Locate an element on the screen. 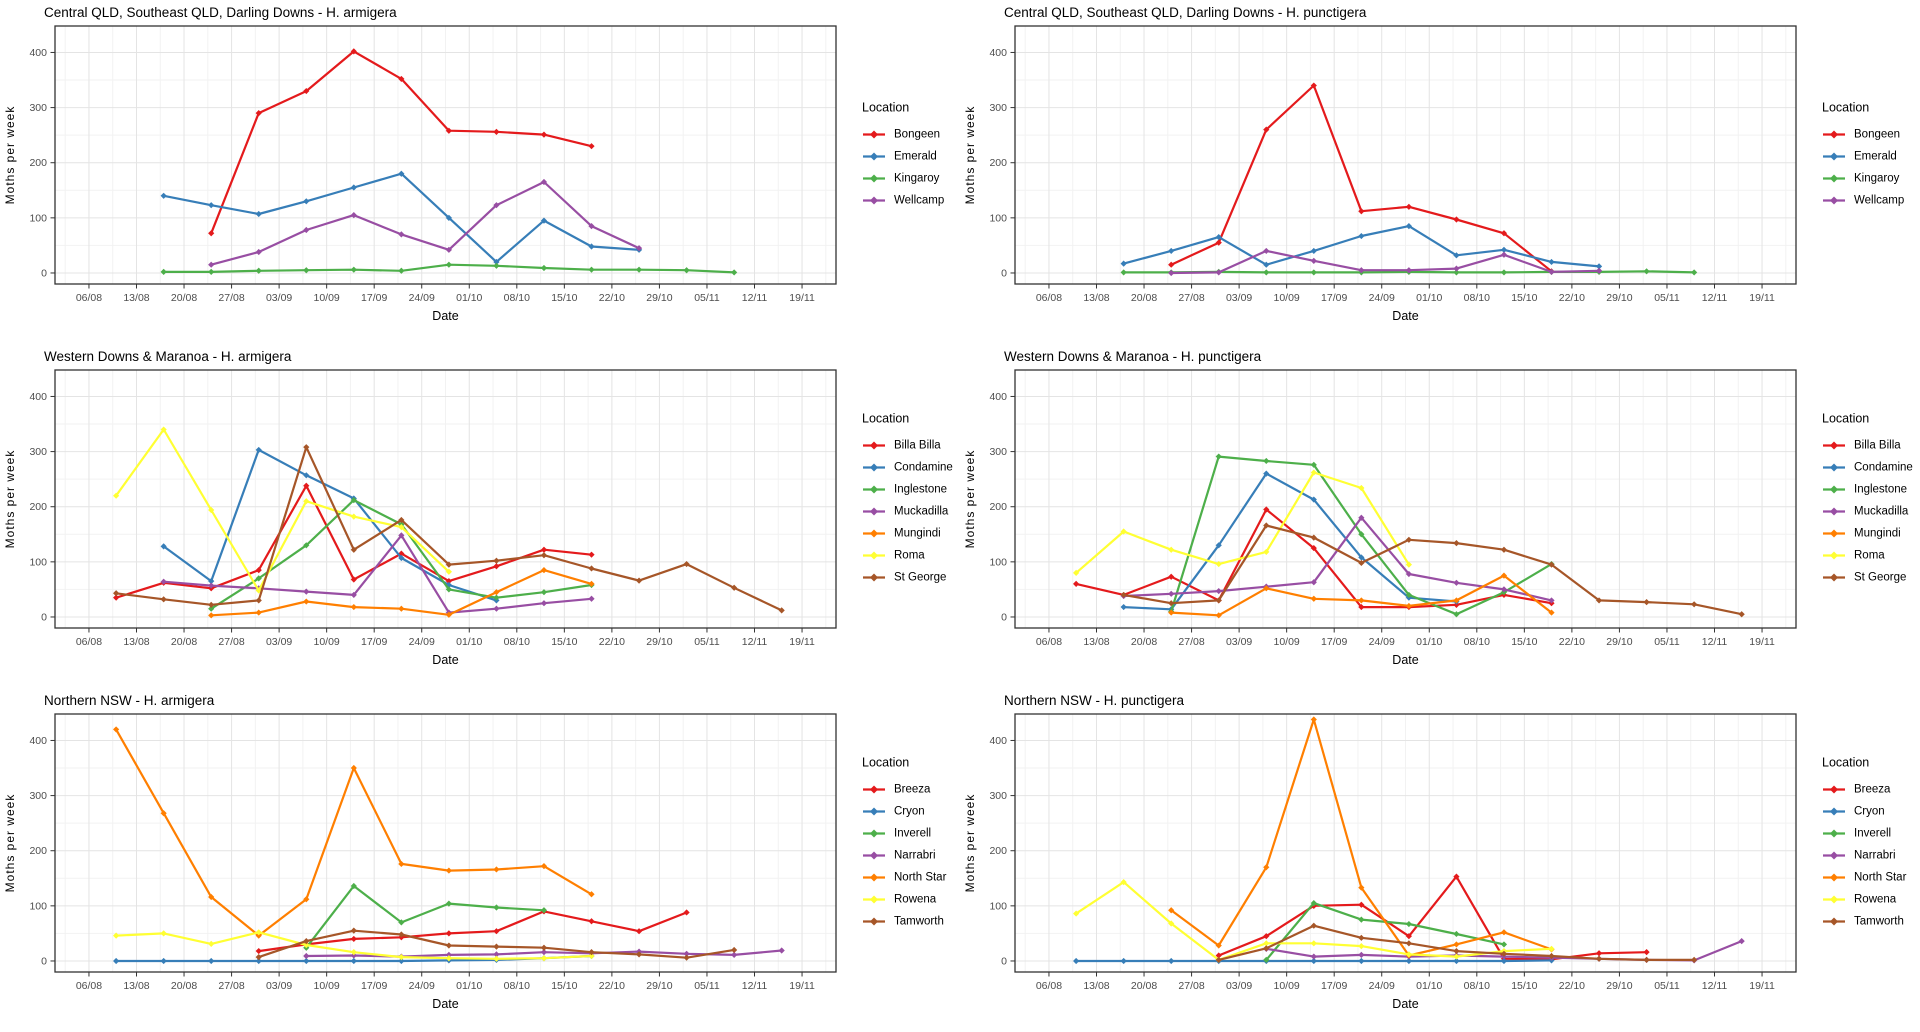 The width and height of the screenshot is (1920, 1032). legend: Location Bongeen Emerald Kingaroy Wellcamp is located at coordinates (903, 156).